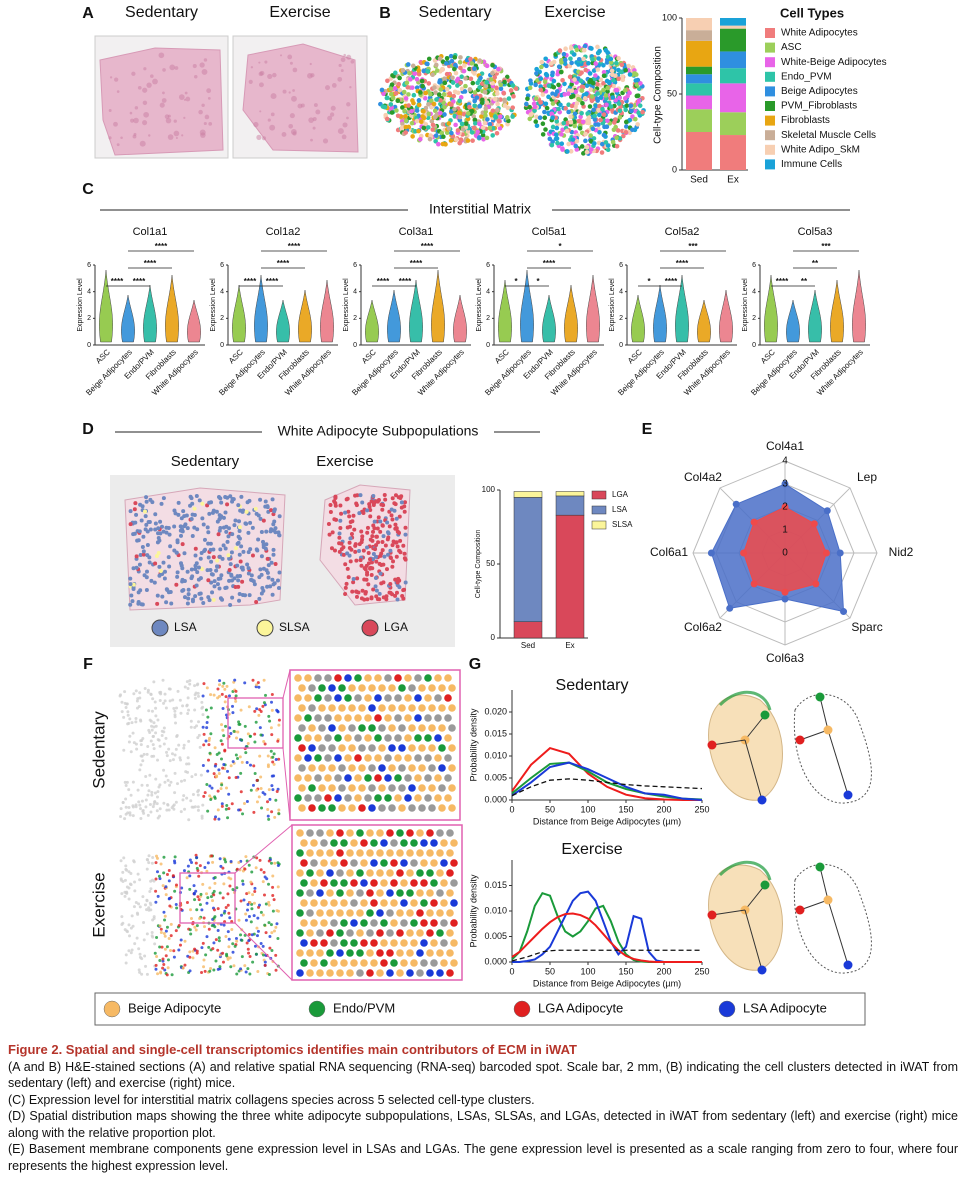  I want to click on legend-label: LGA, so click(620, 494).